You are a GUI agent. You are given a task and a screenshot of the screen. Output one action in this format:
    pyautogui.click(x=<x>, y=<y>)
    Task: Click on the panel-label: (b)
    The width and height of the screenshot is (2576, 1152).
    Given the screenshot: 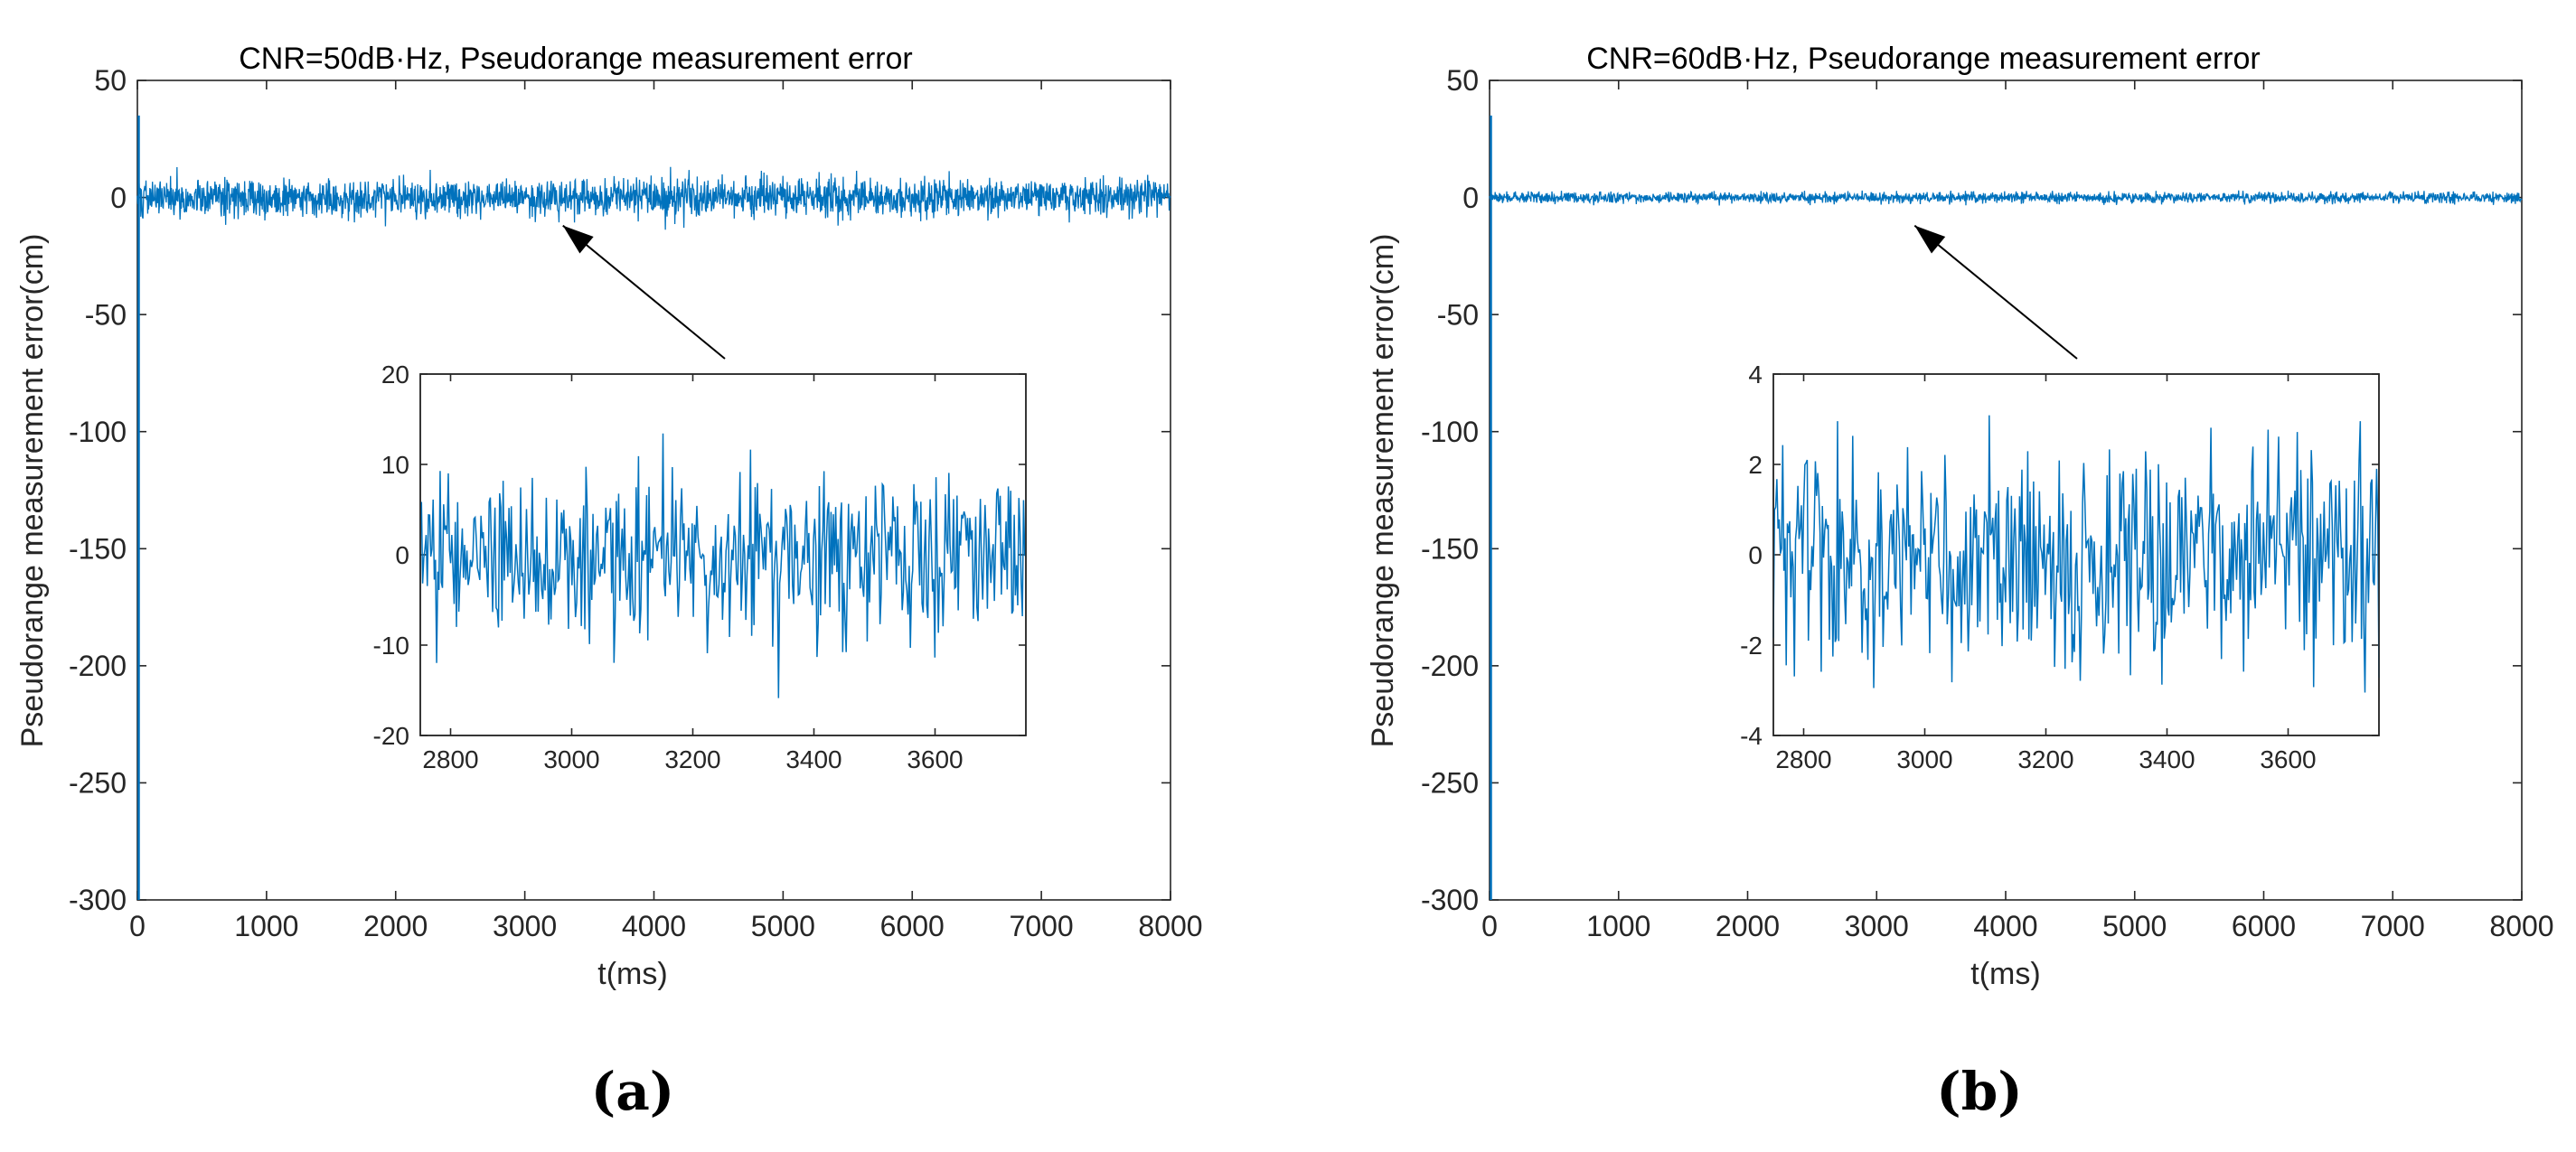 What is the action you would take?
    pyautogui.click(x=1979, y=1091)
    